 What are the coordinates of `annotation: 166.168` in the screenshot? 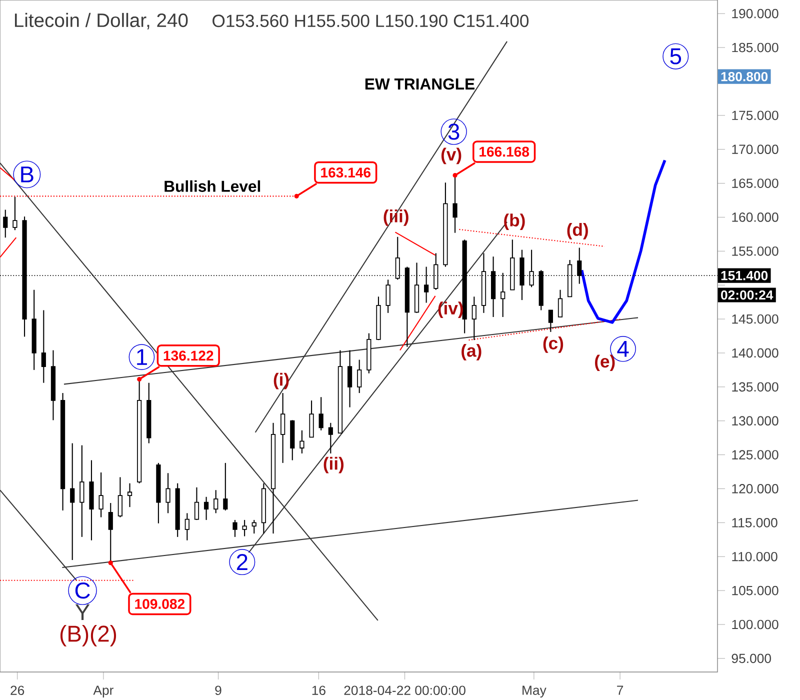 It's located at (505, 151).